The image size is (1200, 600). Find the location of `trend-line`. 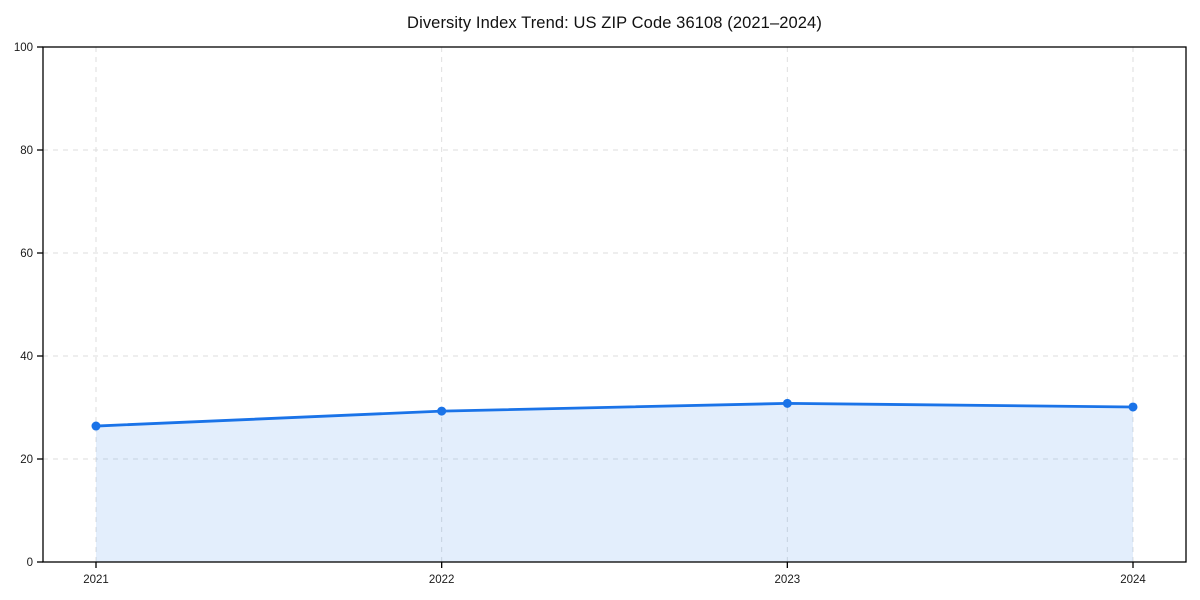

trend-line is located at coordinates (614, 414).